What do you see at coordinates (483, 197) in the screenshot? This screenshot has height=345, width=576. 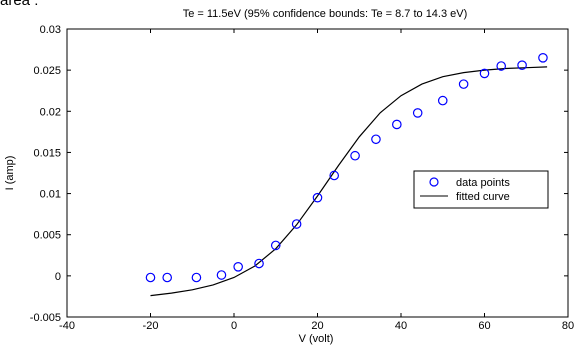 I see `legend-label-fitted-curve: fitted curve` at bounding box center [483, 197].